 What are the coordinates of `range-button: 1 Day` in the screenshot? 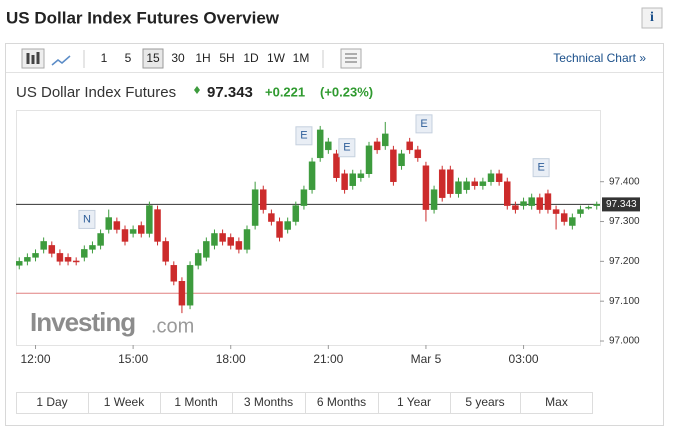 It's located at (51, 402).